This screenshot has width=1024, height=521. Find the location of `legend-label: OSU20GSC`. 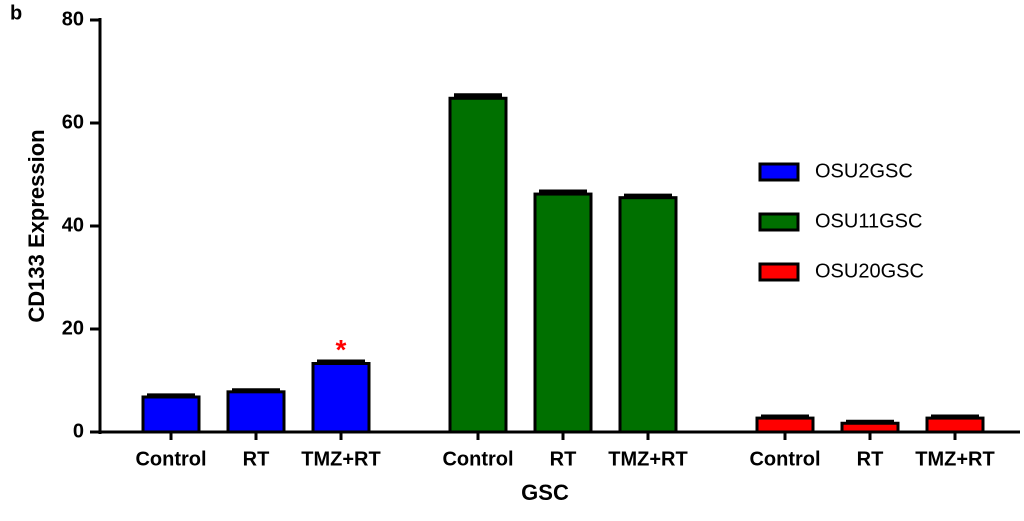

legend-label: OSU20GSC is located at coordinates (869, 271).